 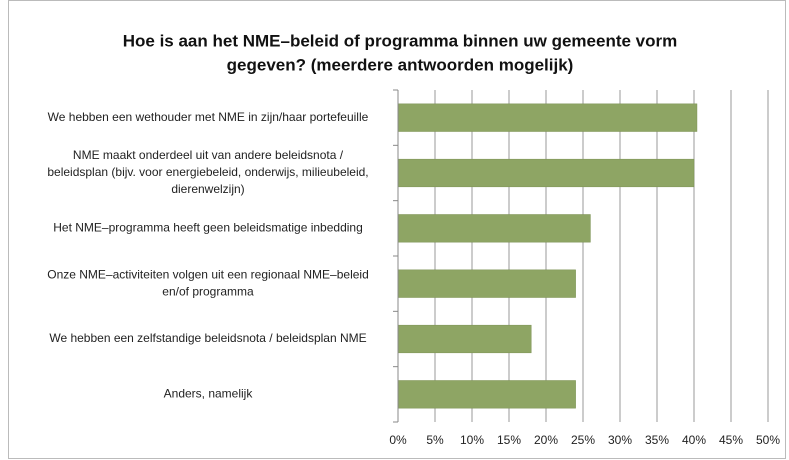 I want to click on x-tick-label: 45%, so click(x=731, y=440).